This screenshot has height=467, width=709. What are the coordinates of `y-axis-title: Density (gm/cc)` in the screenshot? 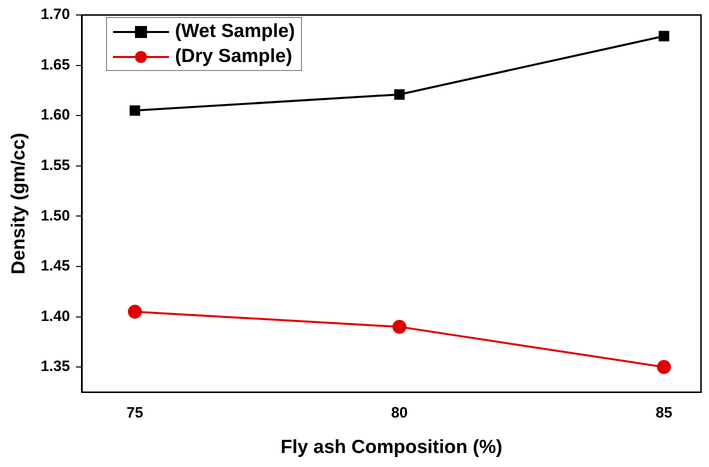 It's located at (19, 203).